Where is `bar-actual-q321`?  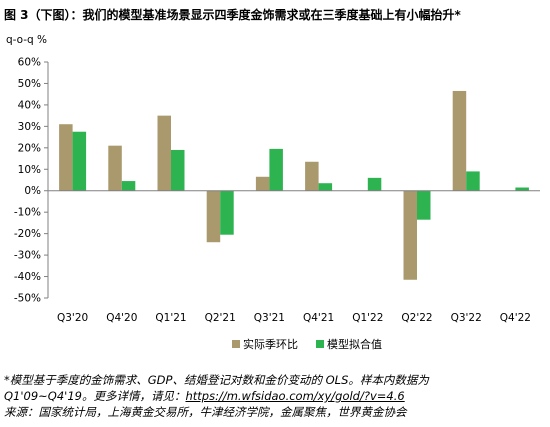 bar-actual-q321 is located at coordinates (262, 183).